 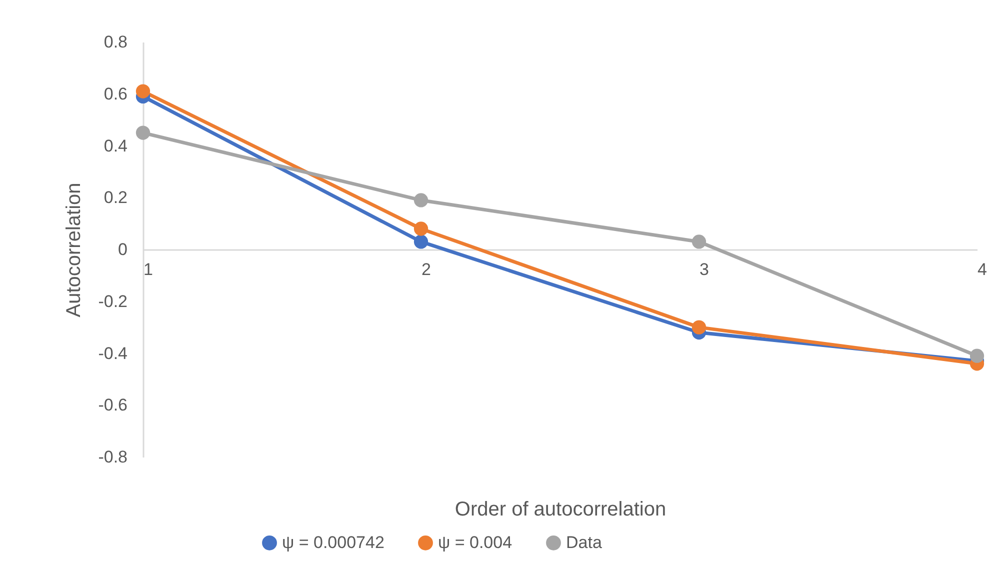 What do you see at coordinates (426, 269) in the screenshot?
I see `x-tick-label: 2` at bounding box center [426, 269].